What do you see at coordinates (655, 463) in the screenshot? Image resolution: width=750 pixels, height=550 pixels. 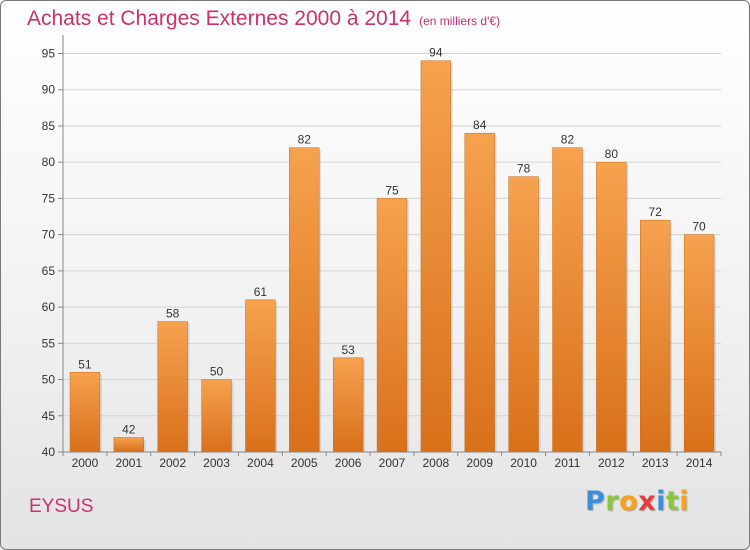 I see `x-tick-label: 2013` at bounding box center [655, 463].